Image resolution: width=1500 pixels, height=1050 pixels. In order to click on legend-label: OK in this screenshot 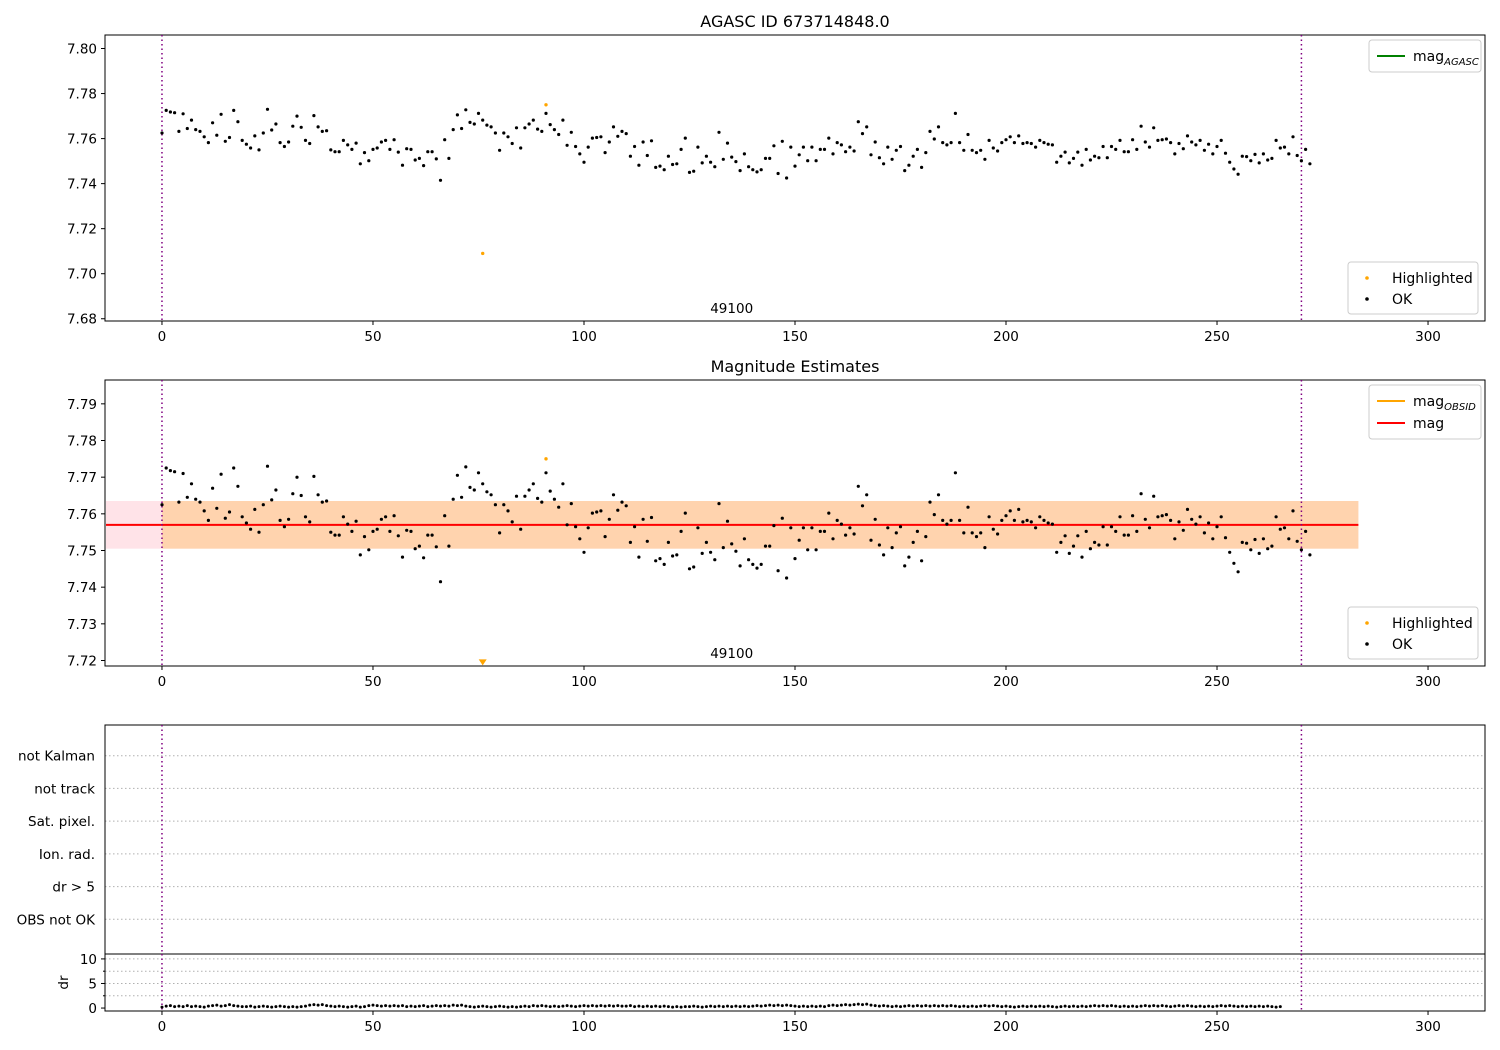, I will do `click(1402, 645)`.